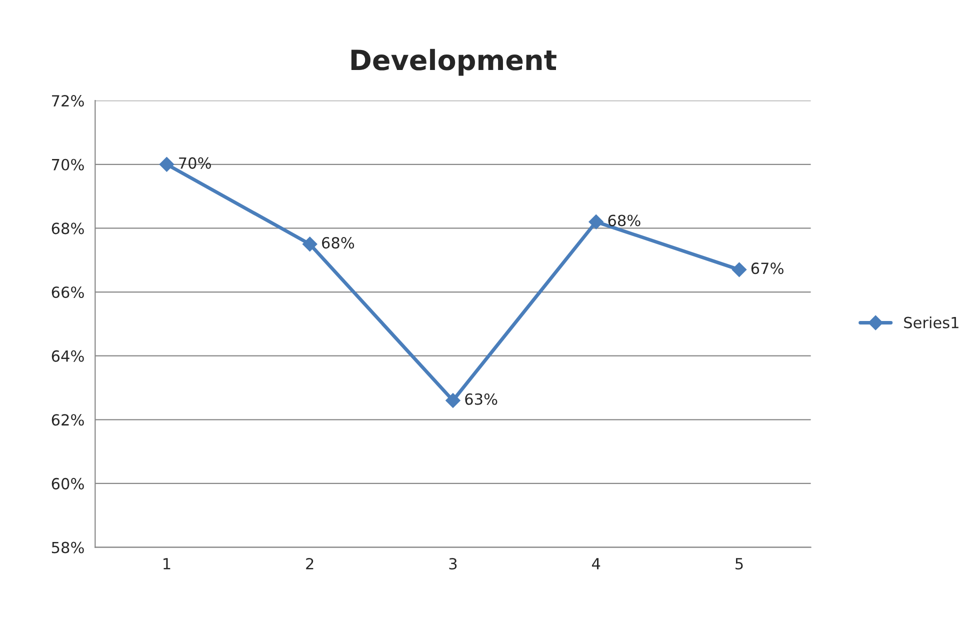 This screenshot has height=617, width=971. What do you see at coordinates (68, 292) in the screenshot?
I see `y-tick-label: 66%` at bounding box center [68, 292].